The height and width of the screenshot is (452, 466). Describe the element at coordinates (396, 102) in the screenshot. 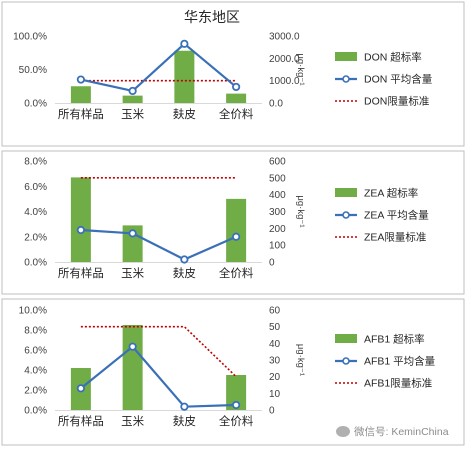

I see `legend-label: DON限量标准` at that location.